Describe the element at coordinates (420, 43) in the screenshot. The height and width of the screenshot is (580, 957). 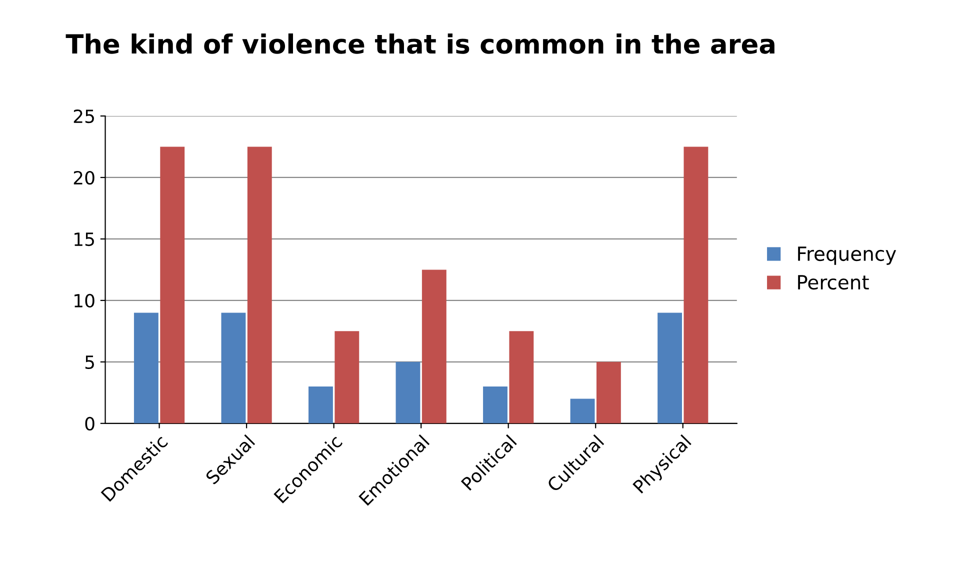
I see `chart-title: The kind of violence that is common in the area` at that location.